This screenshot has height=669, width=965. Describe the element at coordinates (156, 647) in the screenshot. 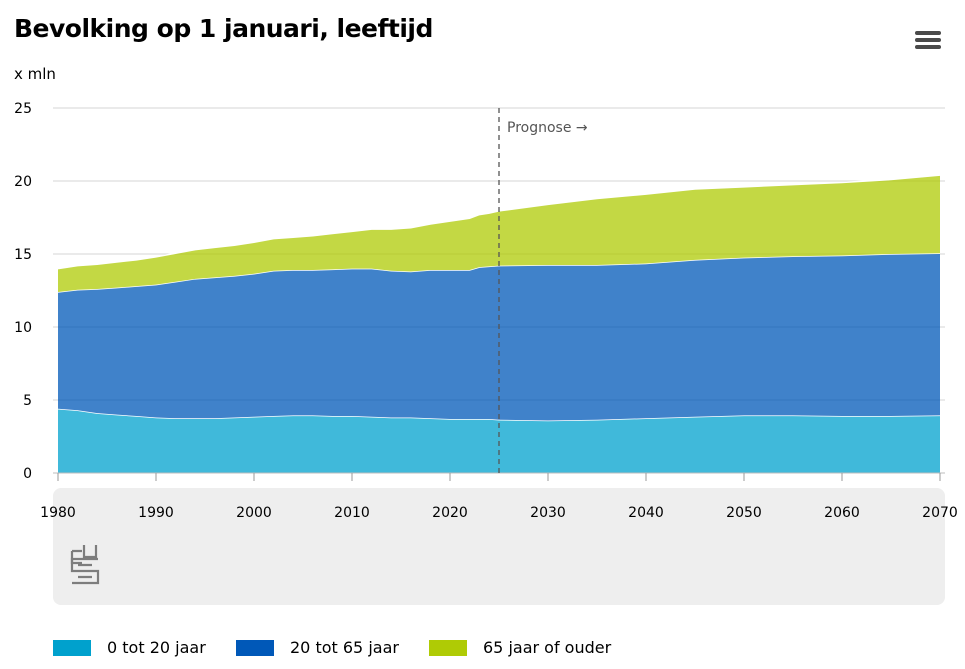

I see `legend-label: 0 tot 20 jaar` at that location.